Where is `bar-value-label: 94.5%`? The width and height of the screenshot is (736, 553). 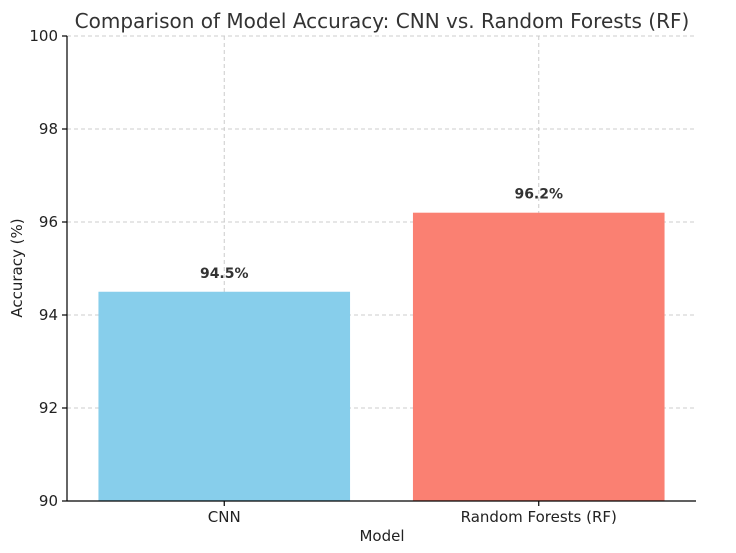
bar-value-label: 94.5% is located at coordinates (224, 274).